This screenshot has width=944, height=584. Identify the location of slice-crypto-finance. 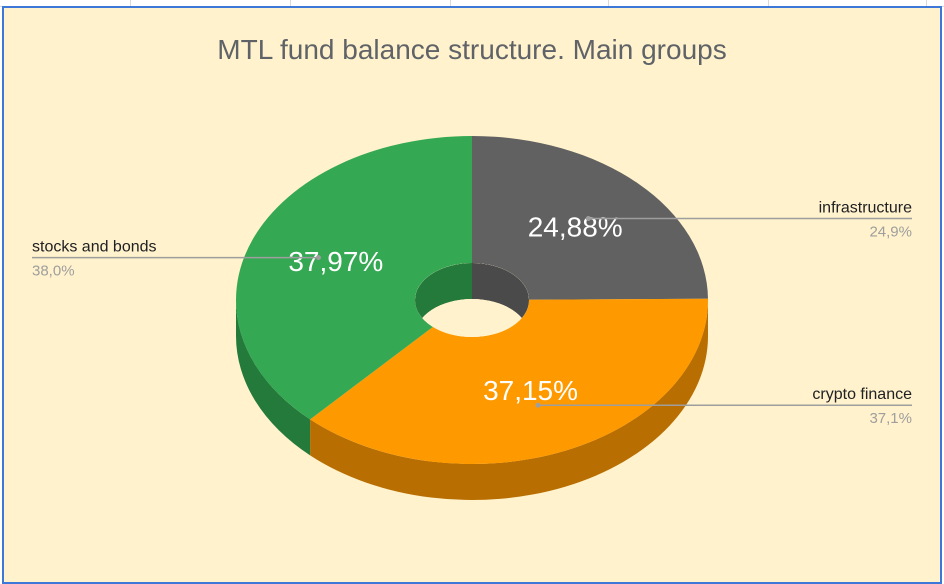
(509, 381).